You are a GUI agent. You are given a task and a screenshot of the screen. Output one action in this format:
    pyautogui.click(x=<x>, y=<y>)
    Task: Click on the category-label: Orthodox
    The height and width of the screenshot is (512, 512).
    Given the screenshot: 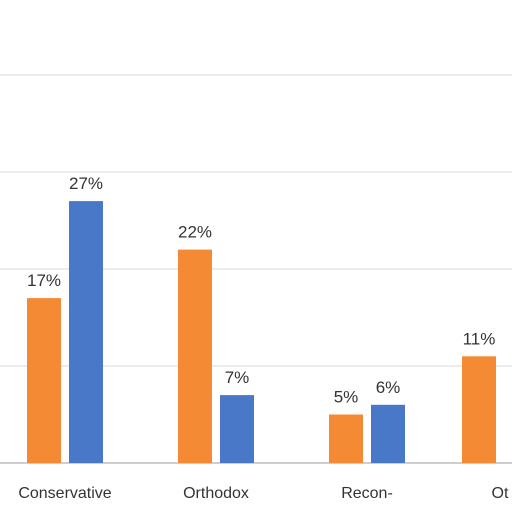 What is the action you would take?
    pyautogui.click(x=216, y=493)
    